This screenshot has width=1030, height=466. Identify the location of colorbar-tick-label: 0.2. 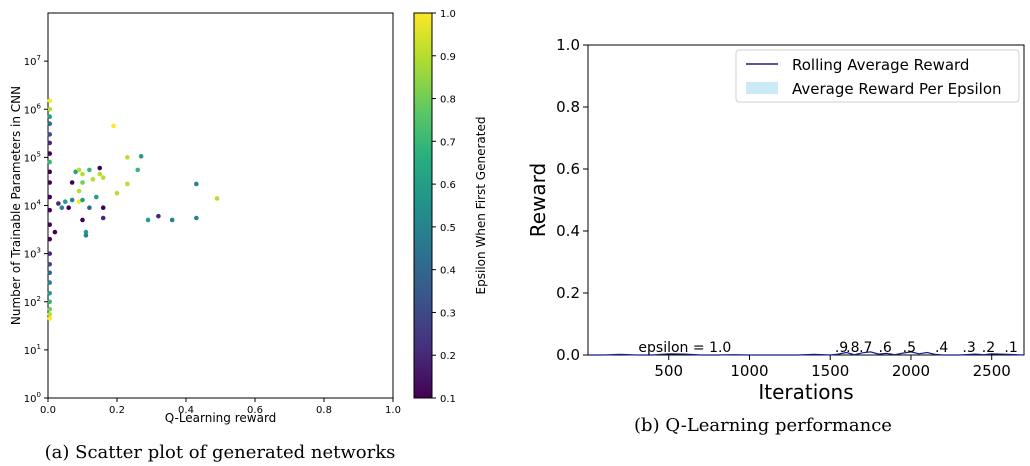
(448, 356).